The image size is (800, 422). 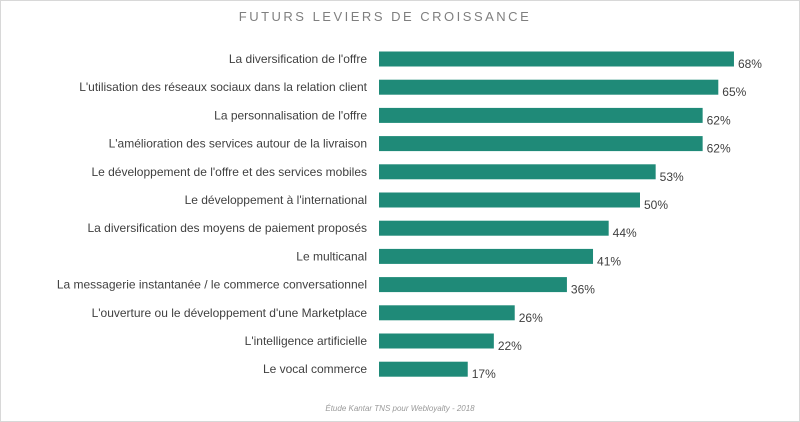 What do you see at coordinates (656, 205) in the screenshot?
I see `data-label: 50%` at bounding box center [656, 205].